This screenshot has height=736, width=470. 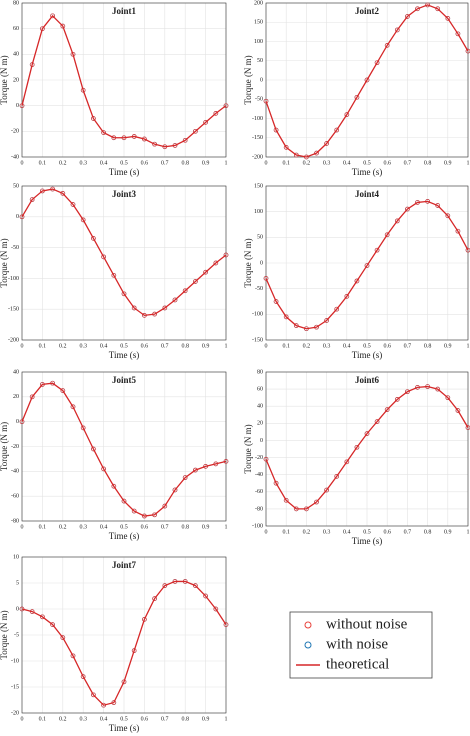 I want to click on legend-label: theoretical, so click(x=357, y=664).